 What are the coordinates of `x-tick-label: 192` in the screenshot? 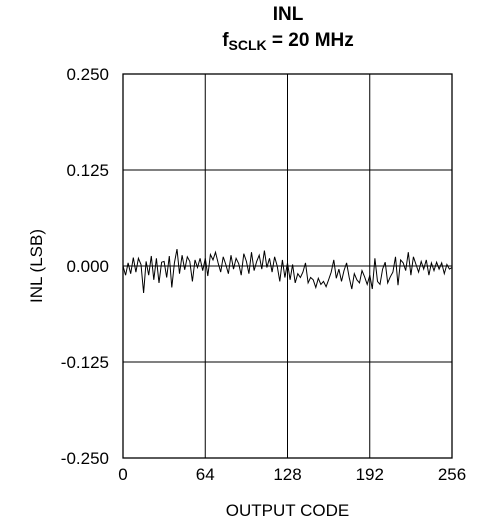 It's located at (370, 474).